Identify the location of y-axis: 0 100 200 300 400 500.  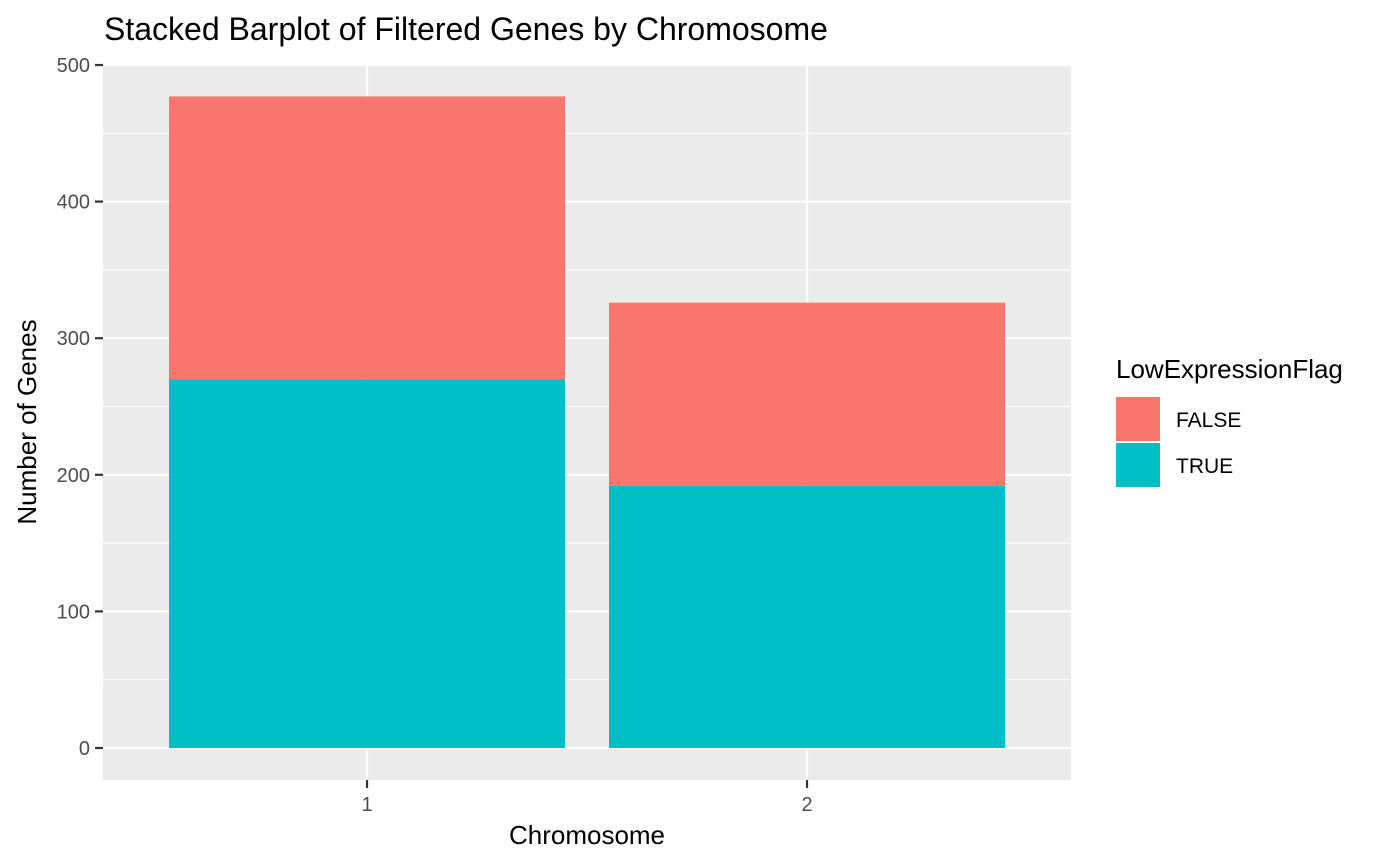
(80, 407).